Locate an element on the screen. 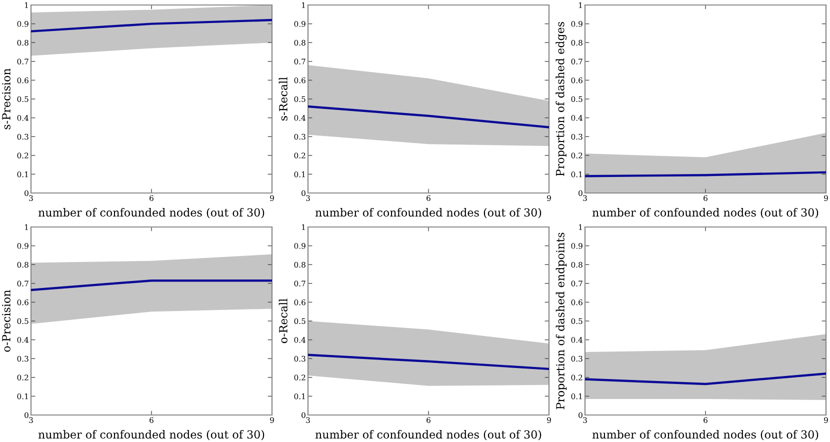  y-axis-title: o-Recall is located at coordinates (283, 321).